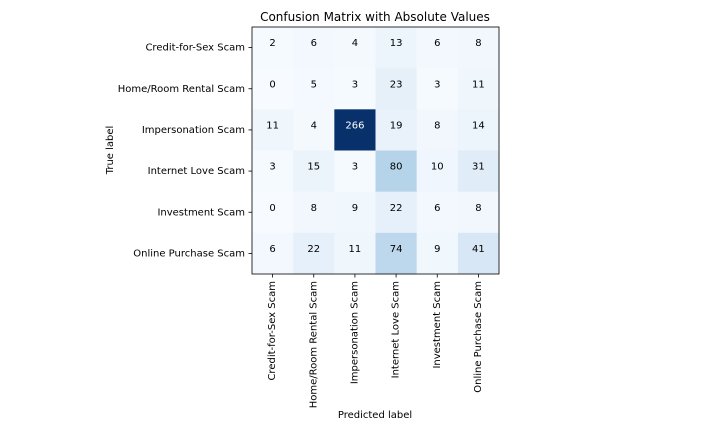 The height and width of the screenshot is (432, 720). I want to click on cell-value-label: 13, so click(396, 43).